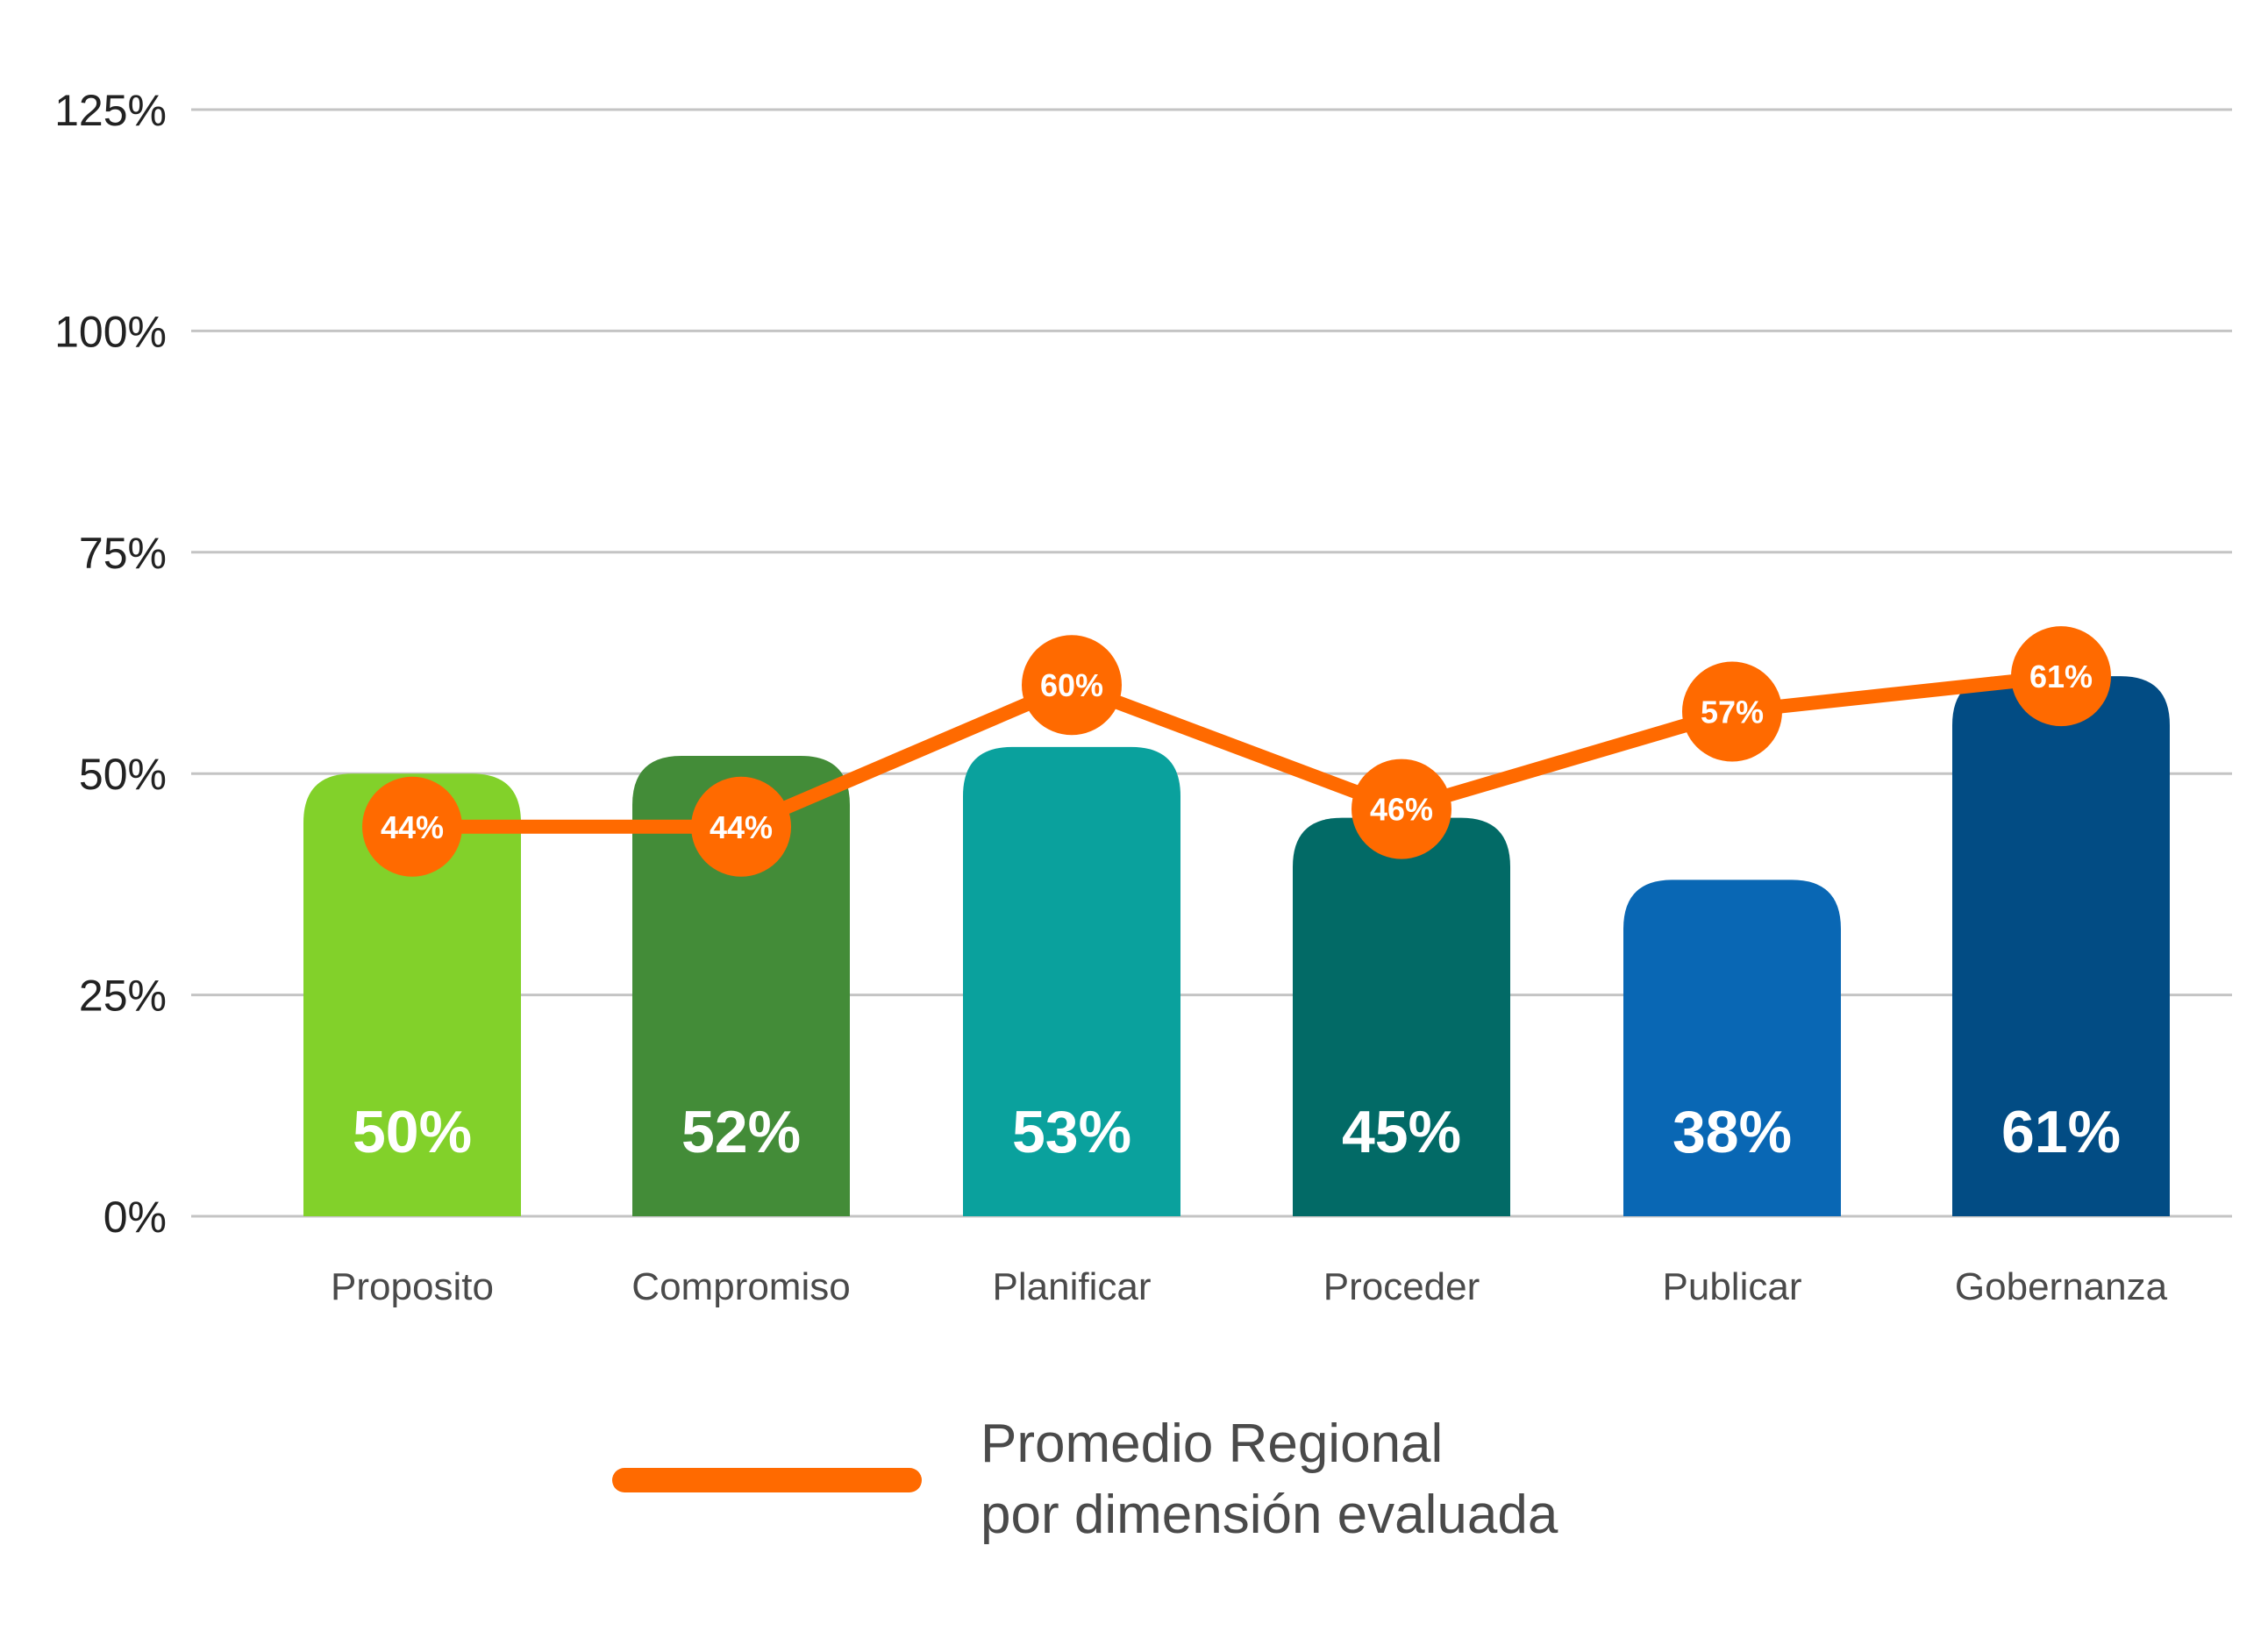 The width and height of the screenshot is (2268, 1631). Describe the element at coordinates (1401, 1132) in the screenshot. I see `bar-value-label: 45%` at that location.